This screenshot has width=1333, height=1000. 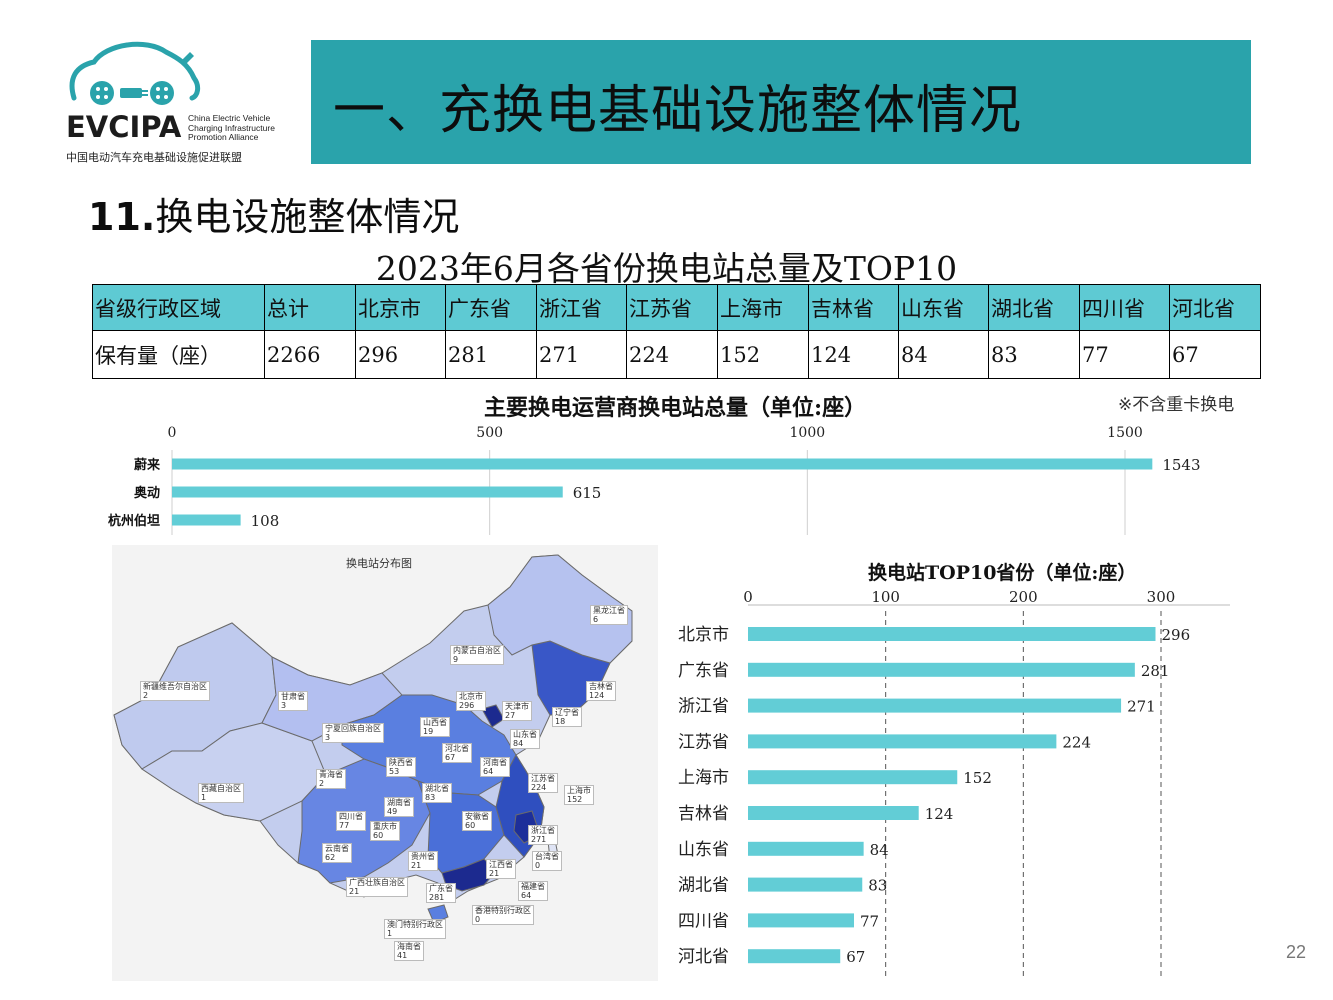 I want to click on data-label: 84, so click(x=879, y=850).